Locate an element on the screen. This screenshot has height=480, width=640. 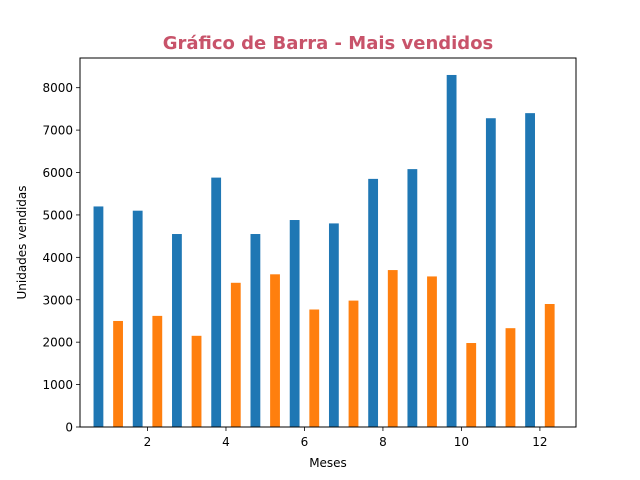
x-tick-label: 6 is located at coordinates (305, 442).